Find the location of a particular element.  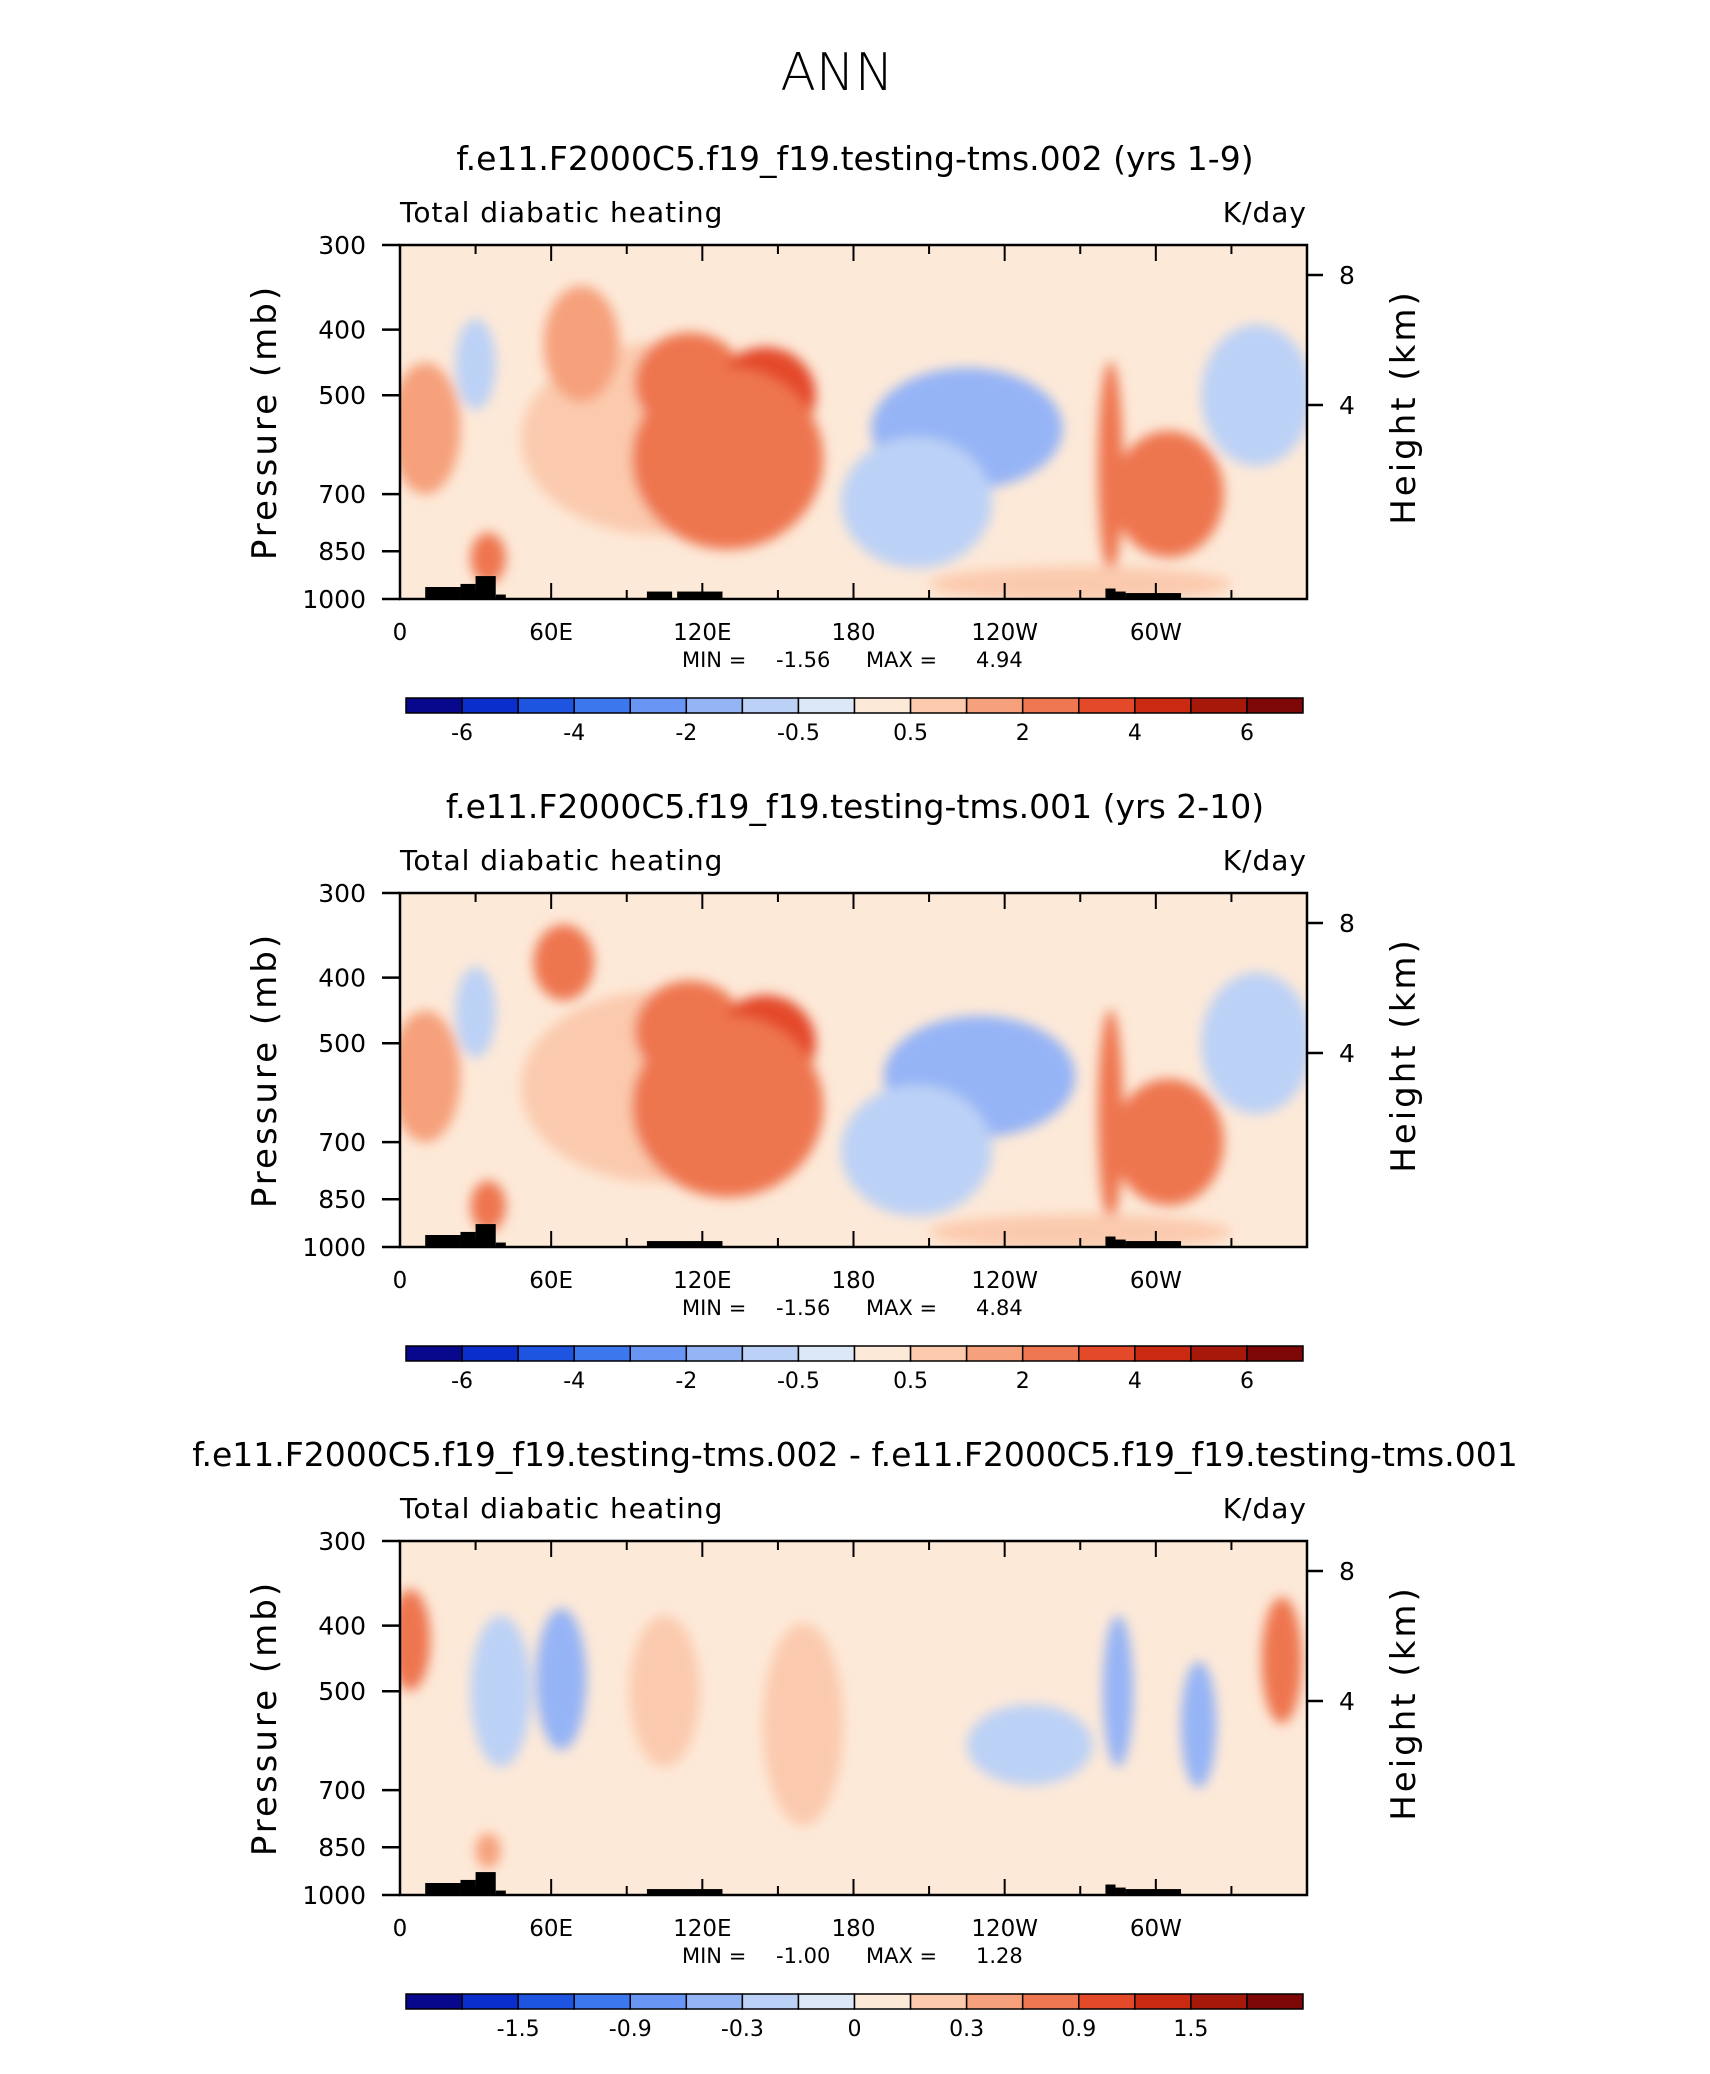

height-tick-label: 8 is located at coordinates (1347, 923).